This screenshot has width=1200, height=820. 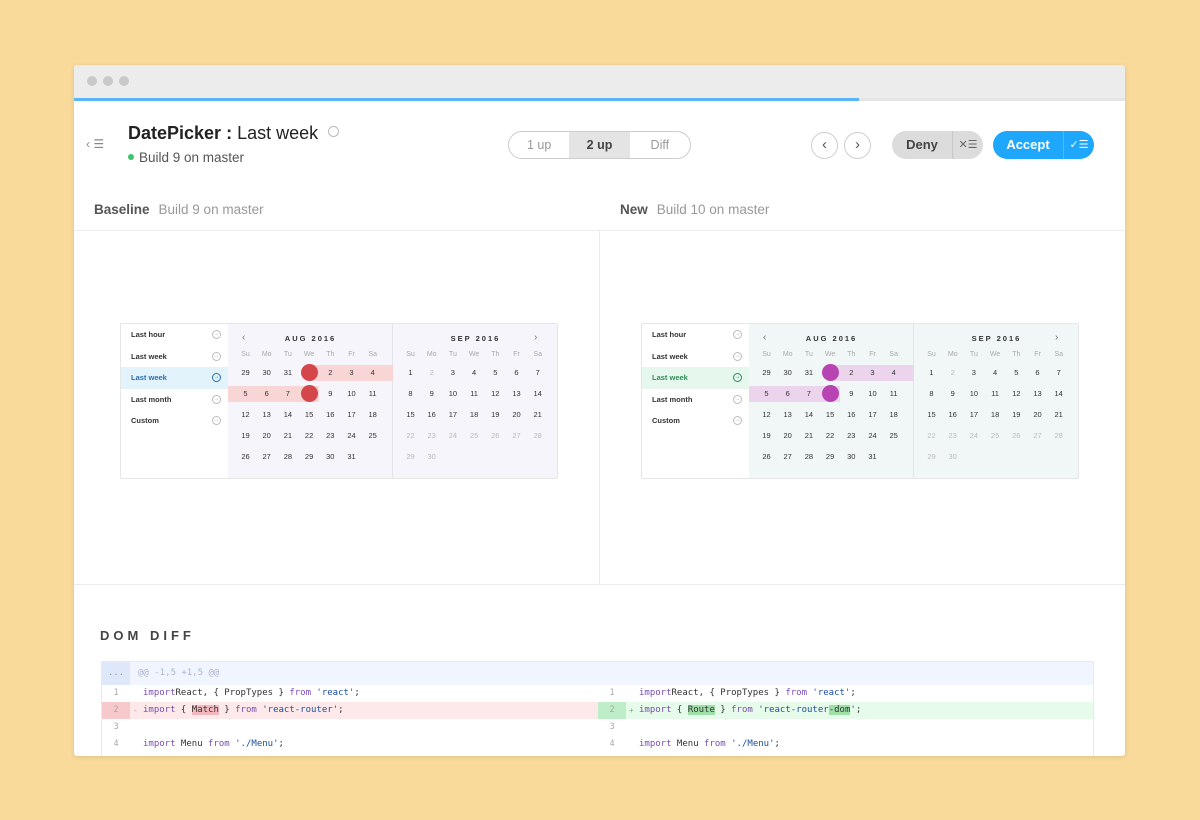 What do you see at coordinates (1078, 145) in the screenshot?
I see `accept-batch-icon: ✓☰` at bounding box center [1078, 145].